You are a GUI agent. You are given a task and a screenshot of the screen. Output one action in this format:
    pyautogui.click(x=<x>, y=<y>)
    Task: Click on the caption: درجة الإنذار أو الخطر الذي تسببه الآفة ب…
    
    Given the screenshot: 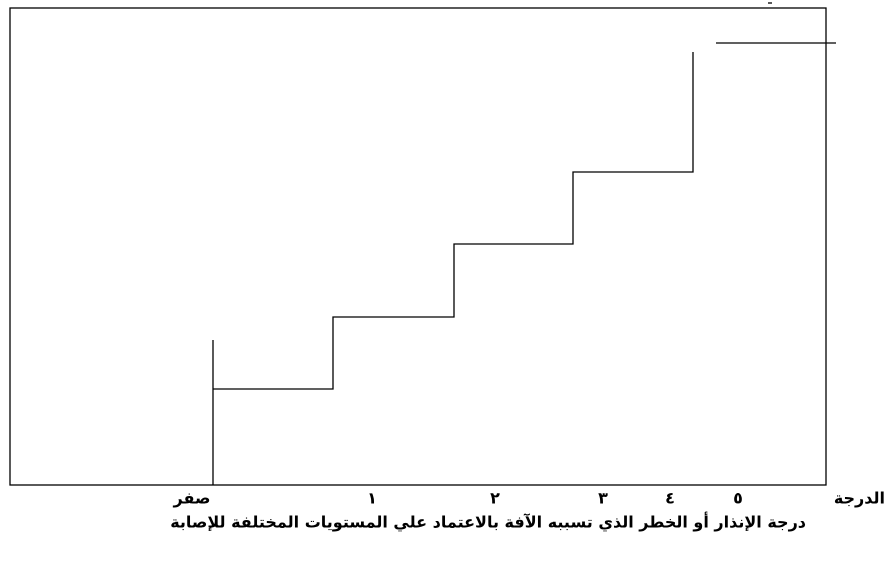 What is the action you would take?
    pyautogui.click(x=488, y=522)
    